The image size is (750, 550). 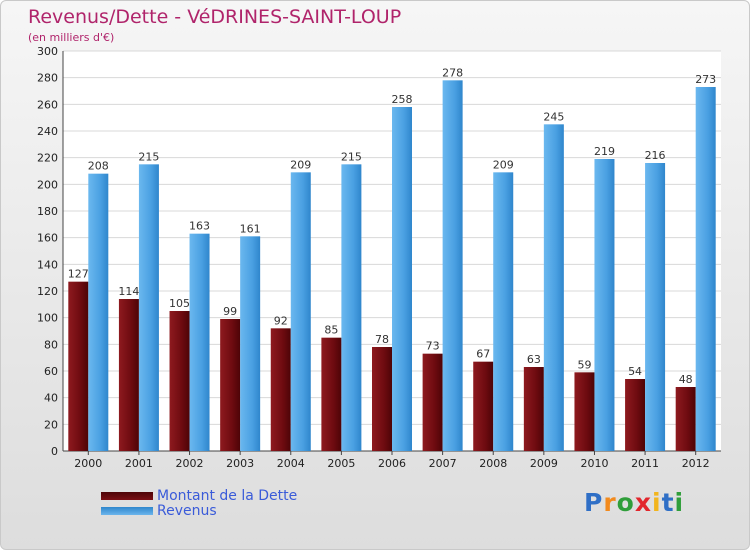 What do you see at coordinates (493, 463) in the screenshot?
I see `x-tick-label: 2008` at bounding box center [493, 463].